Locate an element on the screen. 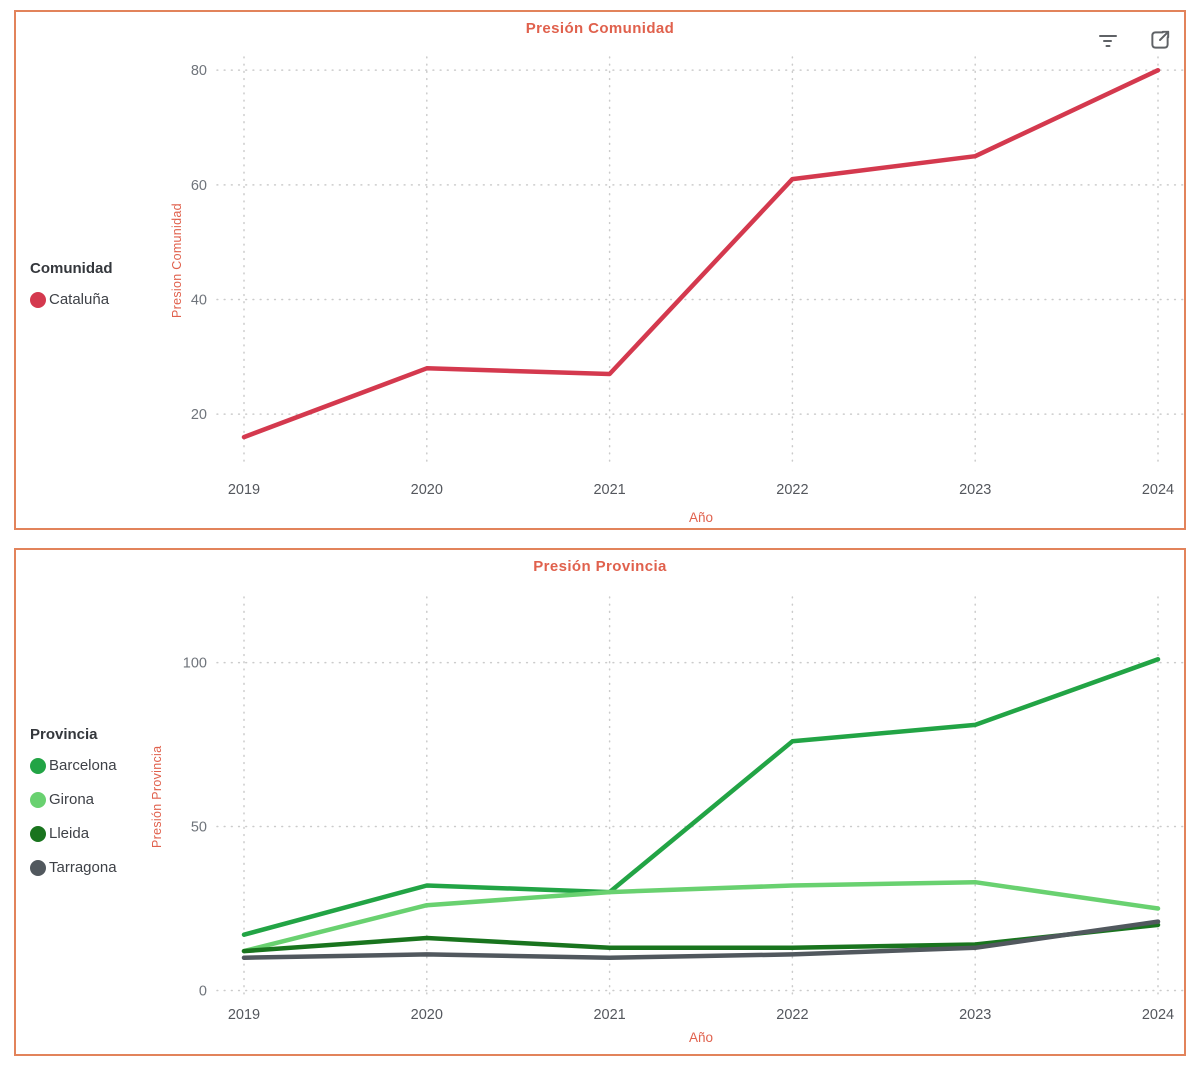 This screenshot has height=1066, width=1200. y-tick-label: 60 is located at coordinates (199, 186).